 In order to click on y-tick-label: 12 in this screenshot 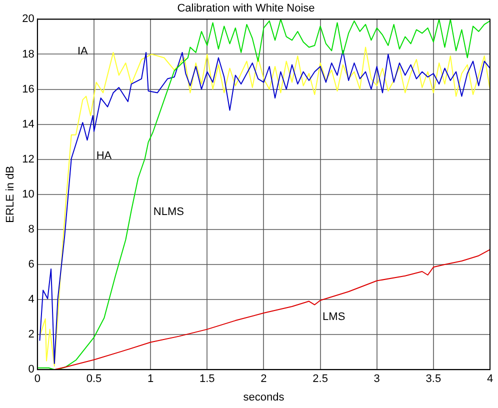, I will do `click(28, 159)`.